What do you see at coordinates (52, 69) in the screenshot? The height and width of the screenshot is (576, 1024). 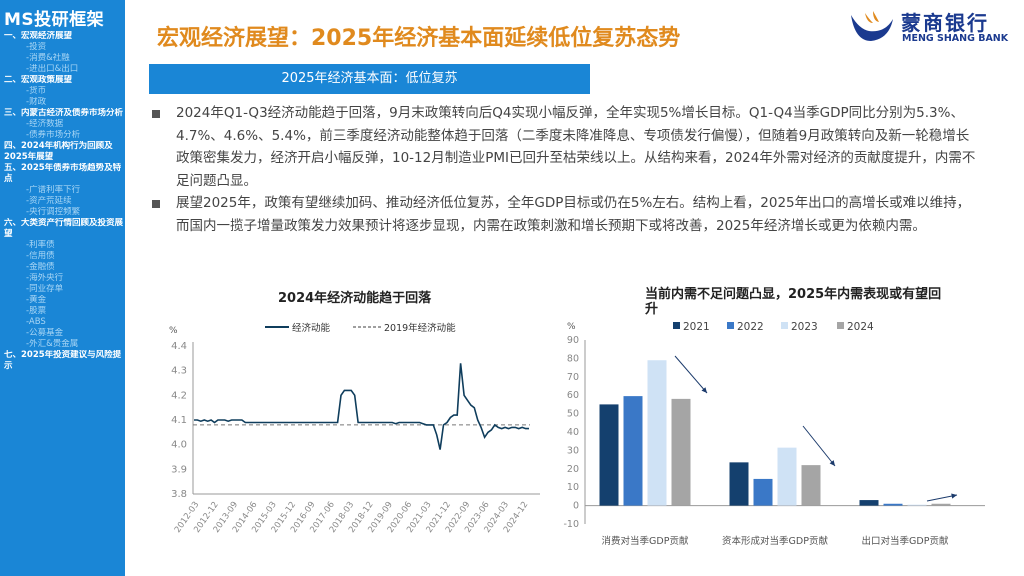 I see `sidebar-item: -进出口&出口` at bounding box center [52, 69].